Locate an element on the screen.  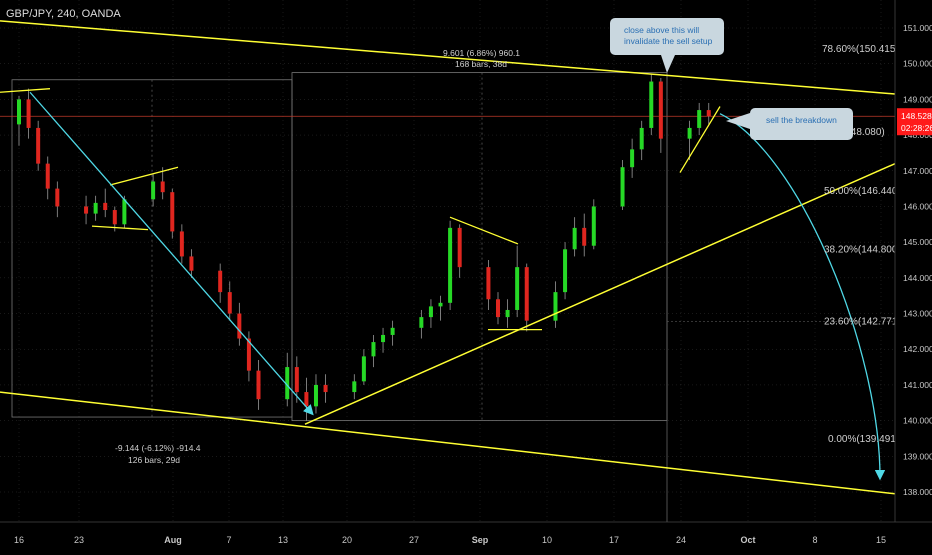
callout-breakdown-text: sell the breakdown is located at coordinates (801, 120).